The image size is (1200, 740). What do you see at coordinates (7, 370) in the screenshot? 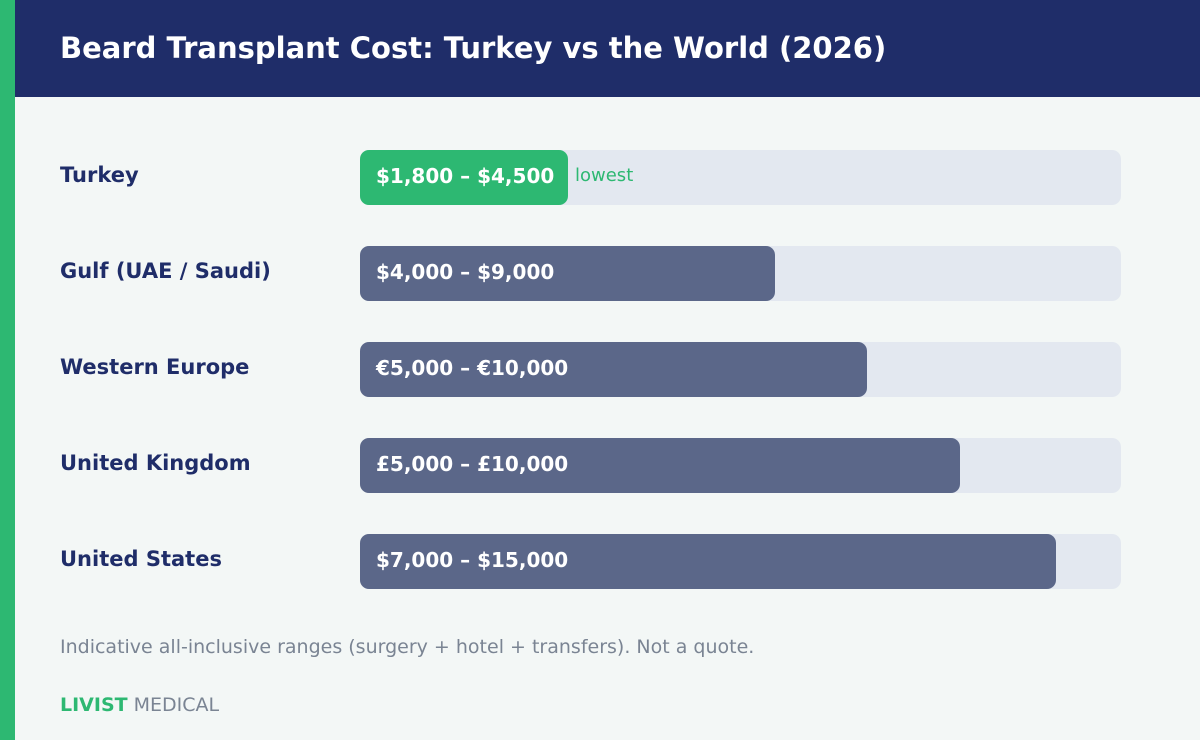
I see `accent-strip` at bounding box center [7, 370].